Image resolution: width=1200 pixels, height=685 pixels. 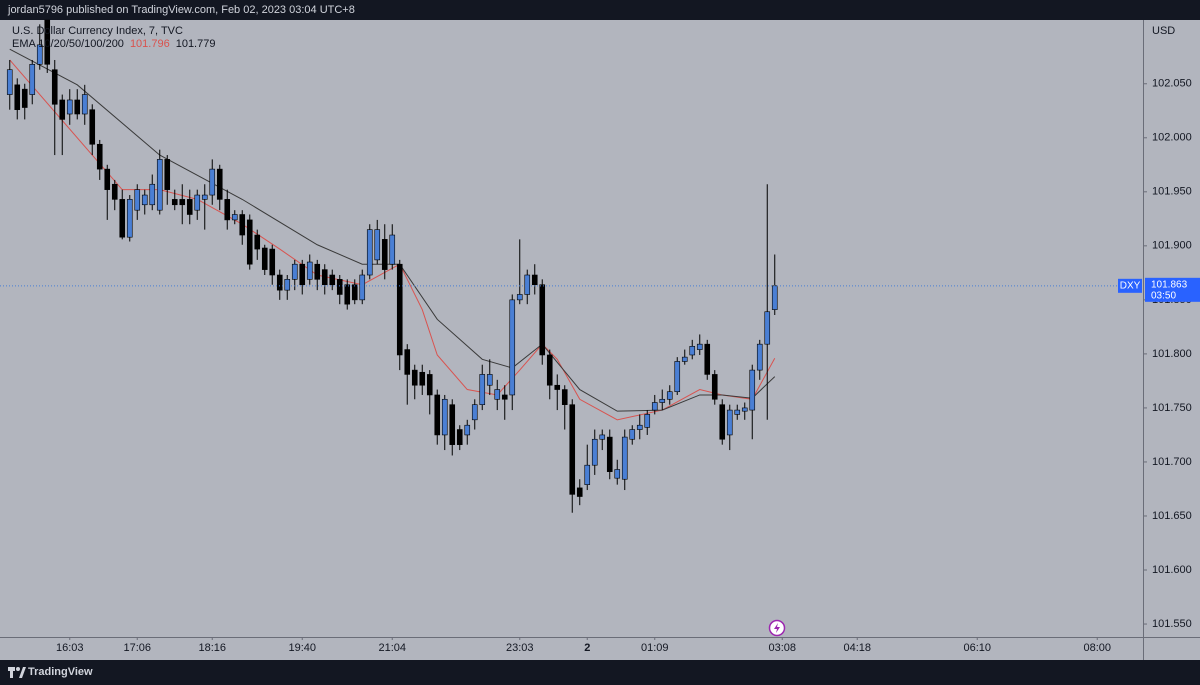 I want to click on chart-title: U.S. Dollar Currency Index, 7, TVC, so click(x=97, y=31).